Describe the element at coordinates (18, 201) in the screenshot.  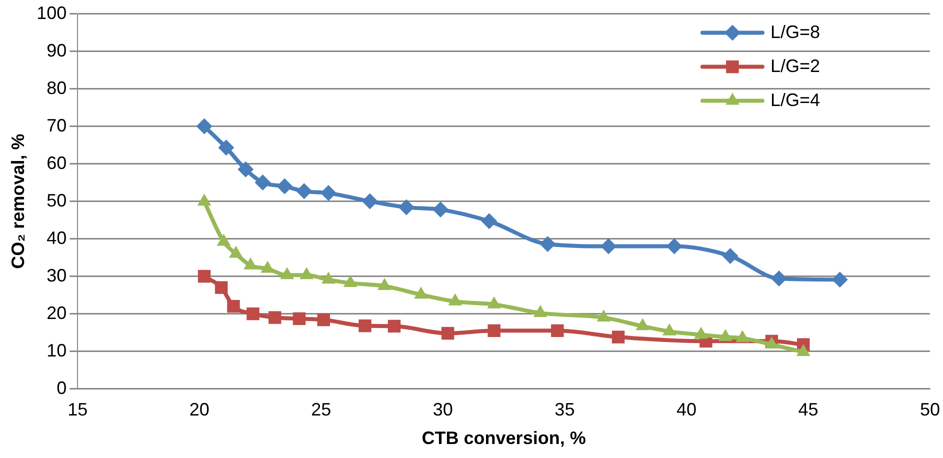
I see `y-axis-title: CO₂ removal, %` at that location.